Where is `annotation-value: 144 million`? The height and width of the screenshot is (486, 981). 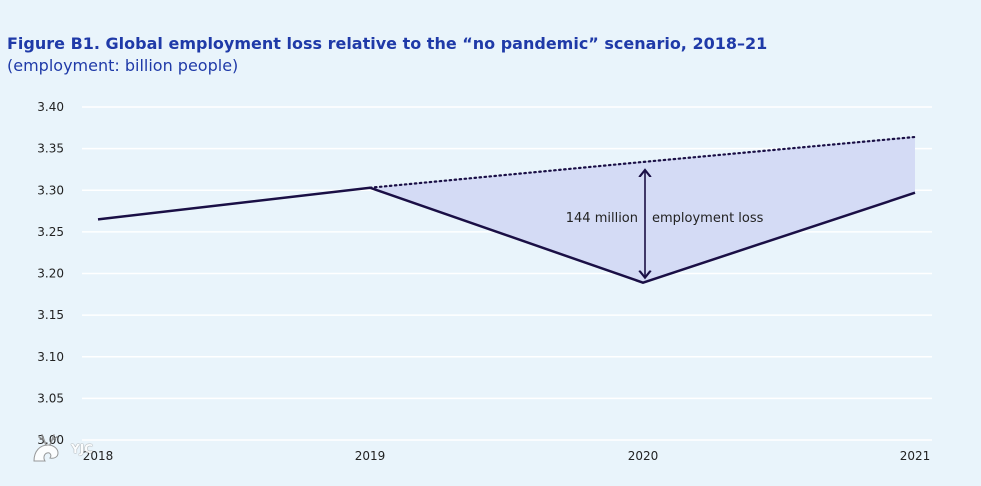
annotation-value: 144 million is located at coordinates (602, 218).